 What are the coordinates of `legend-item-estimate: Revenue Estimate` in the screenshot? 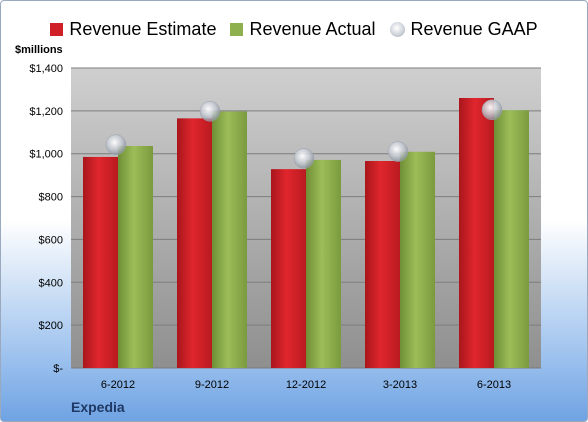 It's located at (133, 29).